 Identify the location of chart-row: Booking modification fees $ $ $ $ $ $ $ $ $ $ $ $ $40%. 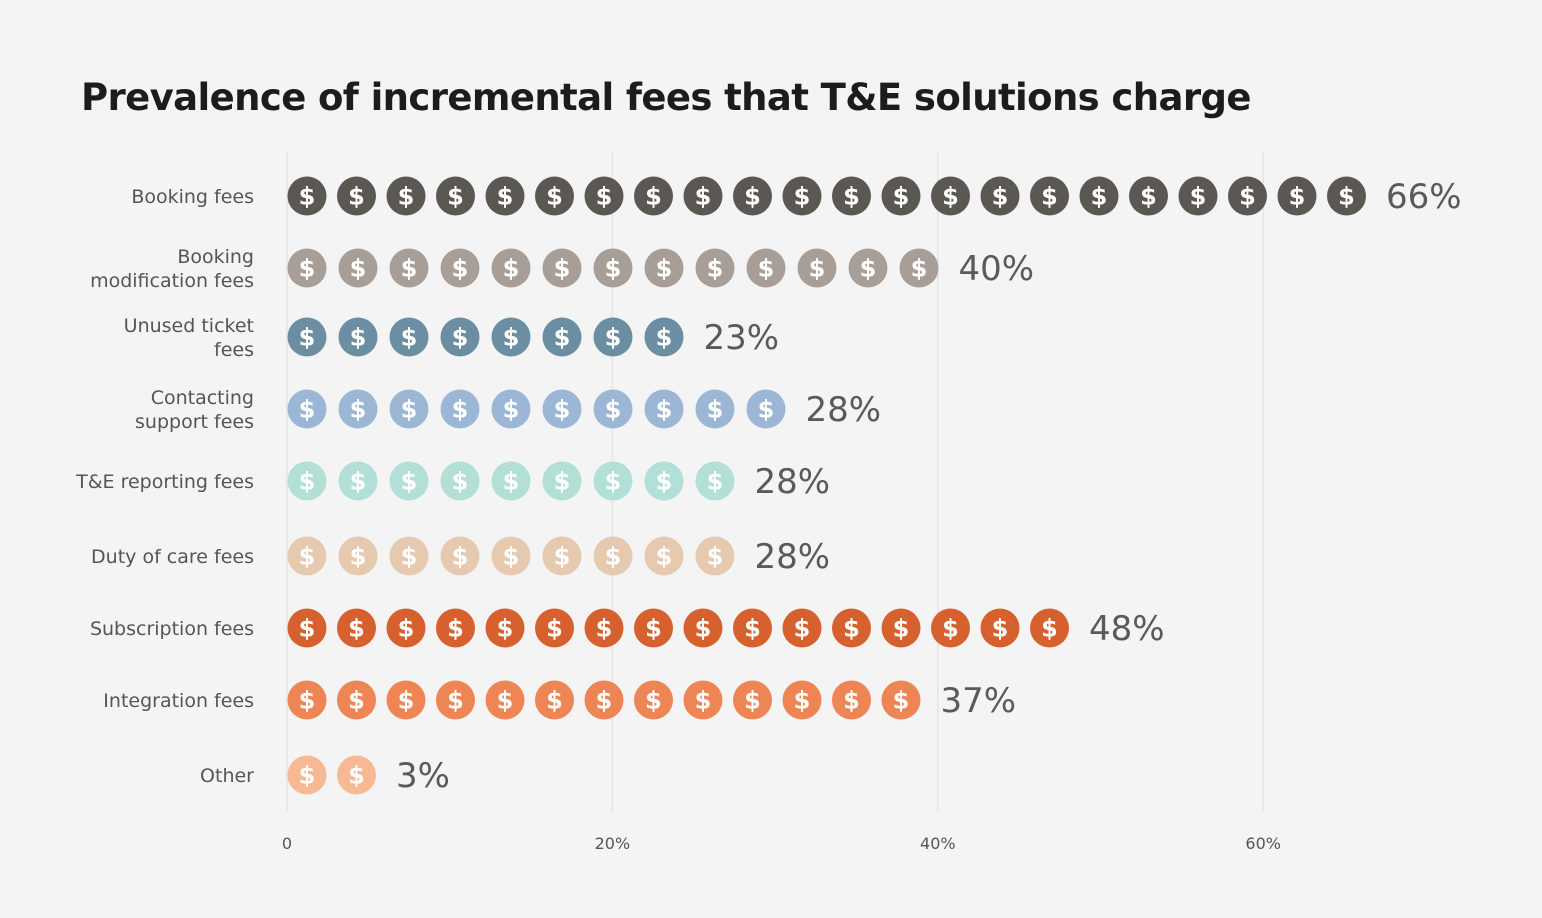
(562, 269).